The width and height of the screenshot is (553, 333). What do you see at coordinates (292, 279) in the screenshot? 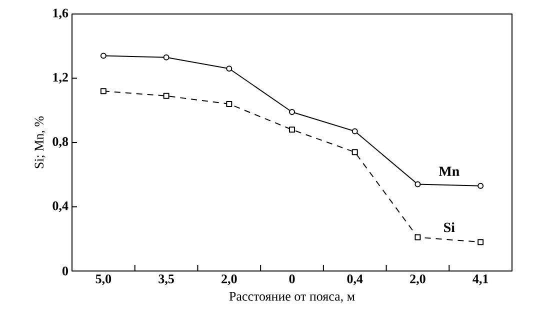
I see `x-tick-label: 0` at bounding box center [292, 279].